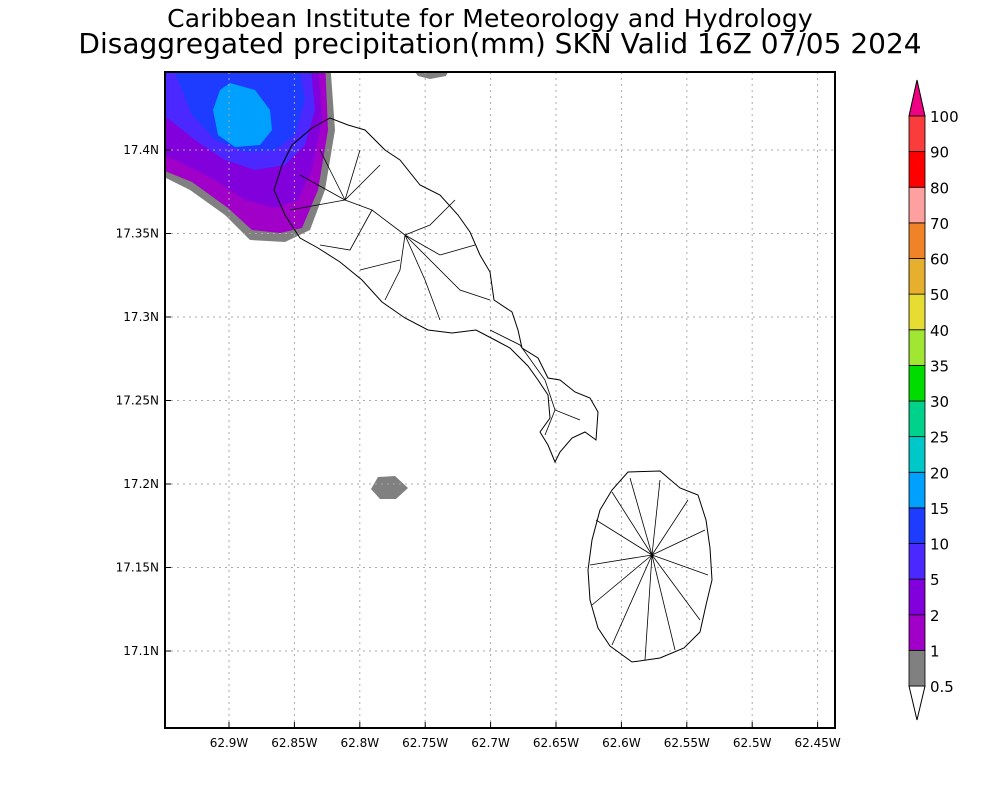 The image size is (1000, 800). I want to click on x-tick-label: 62.8W, so click(360, 743).